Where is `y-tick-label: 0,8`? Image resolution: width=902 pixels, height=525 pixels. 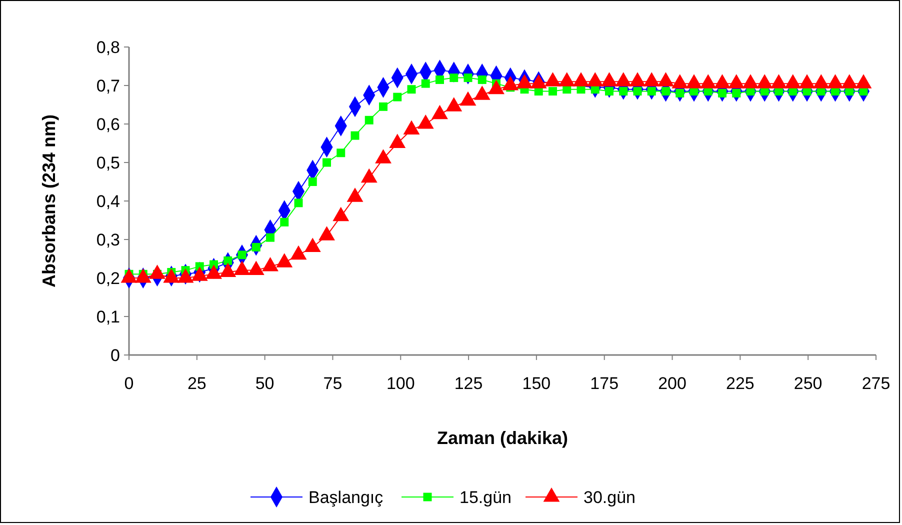 y-tick-label: 0,8 is located at coordinates (108, 47).